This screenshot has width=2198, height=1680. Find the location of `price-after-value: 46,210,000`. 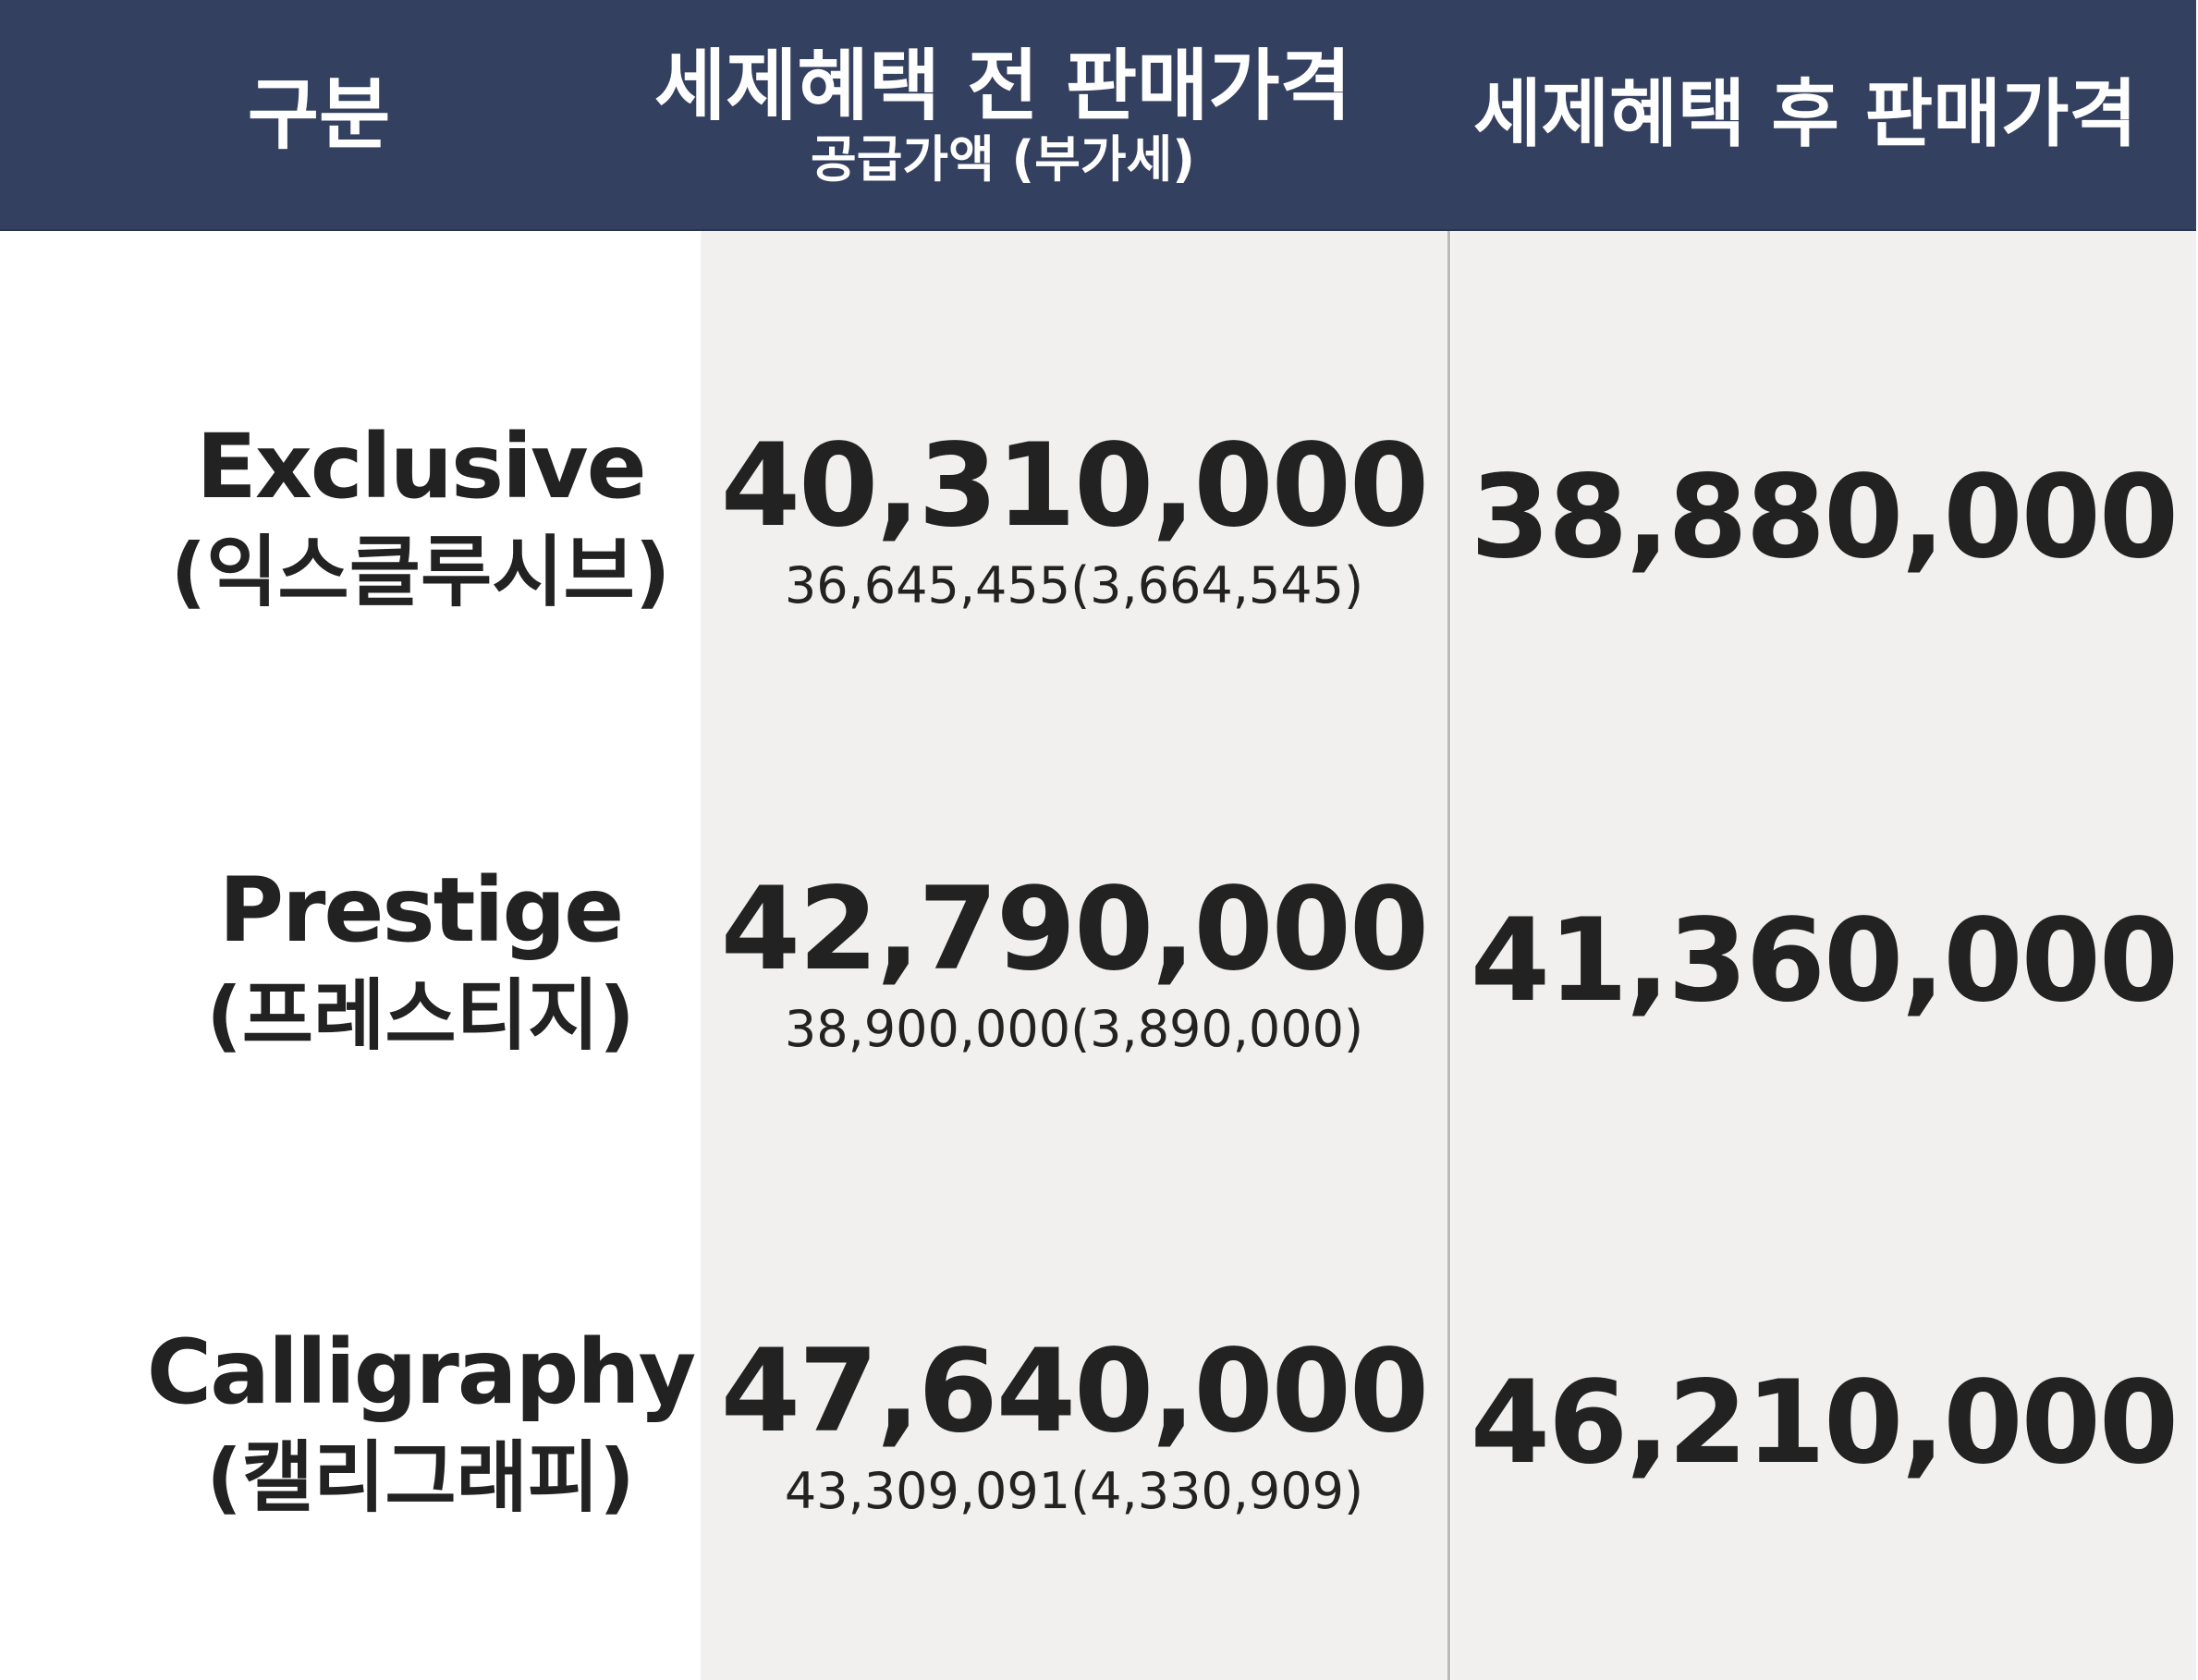

price-after-value: 46,210,000 is located at coordinates (1824, 1423).